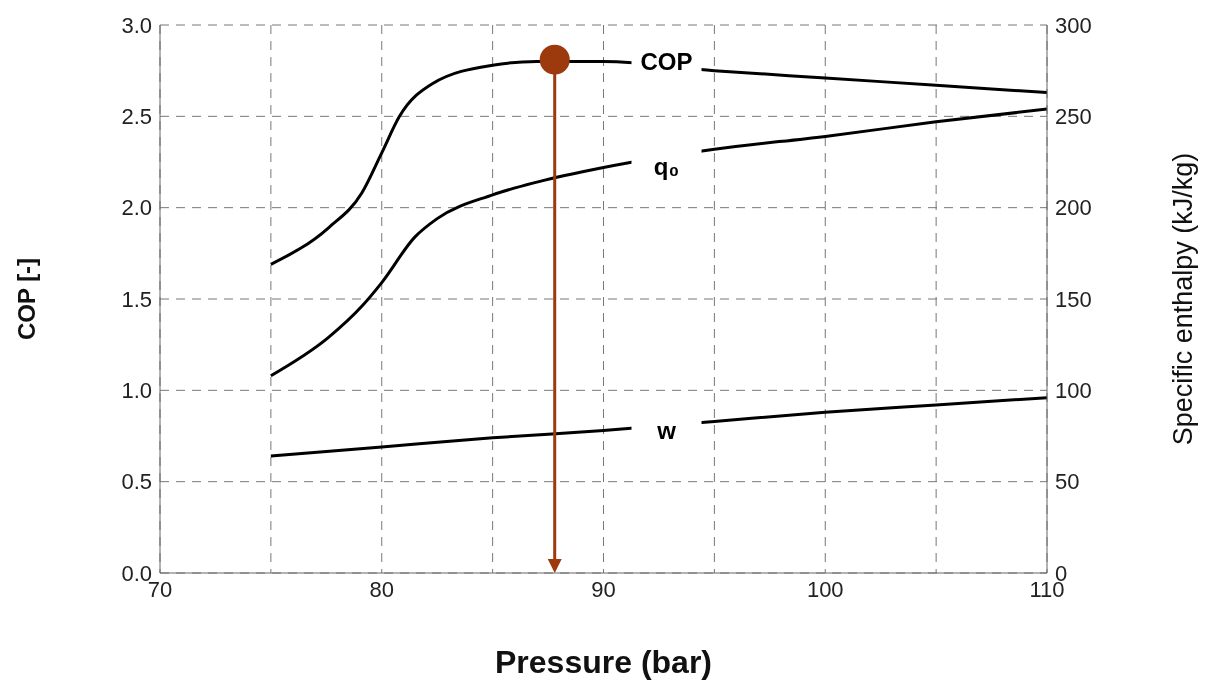  What do you see at coordinates (1073, 117) in the screenshot?
I see `y2-tick-label: 250` at bounding box center [1073, 117].